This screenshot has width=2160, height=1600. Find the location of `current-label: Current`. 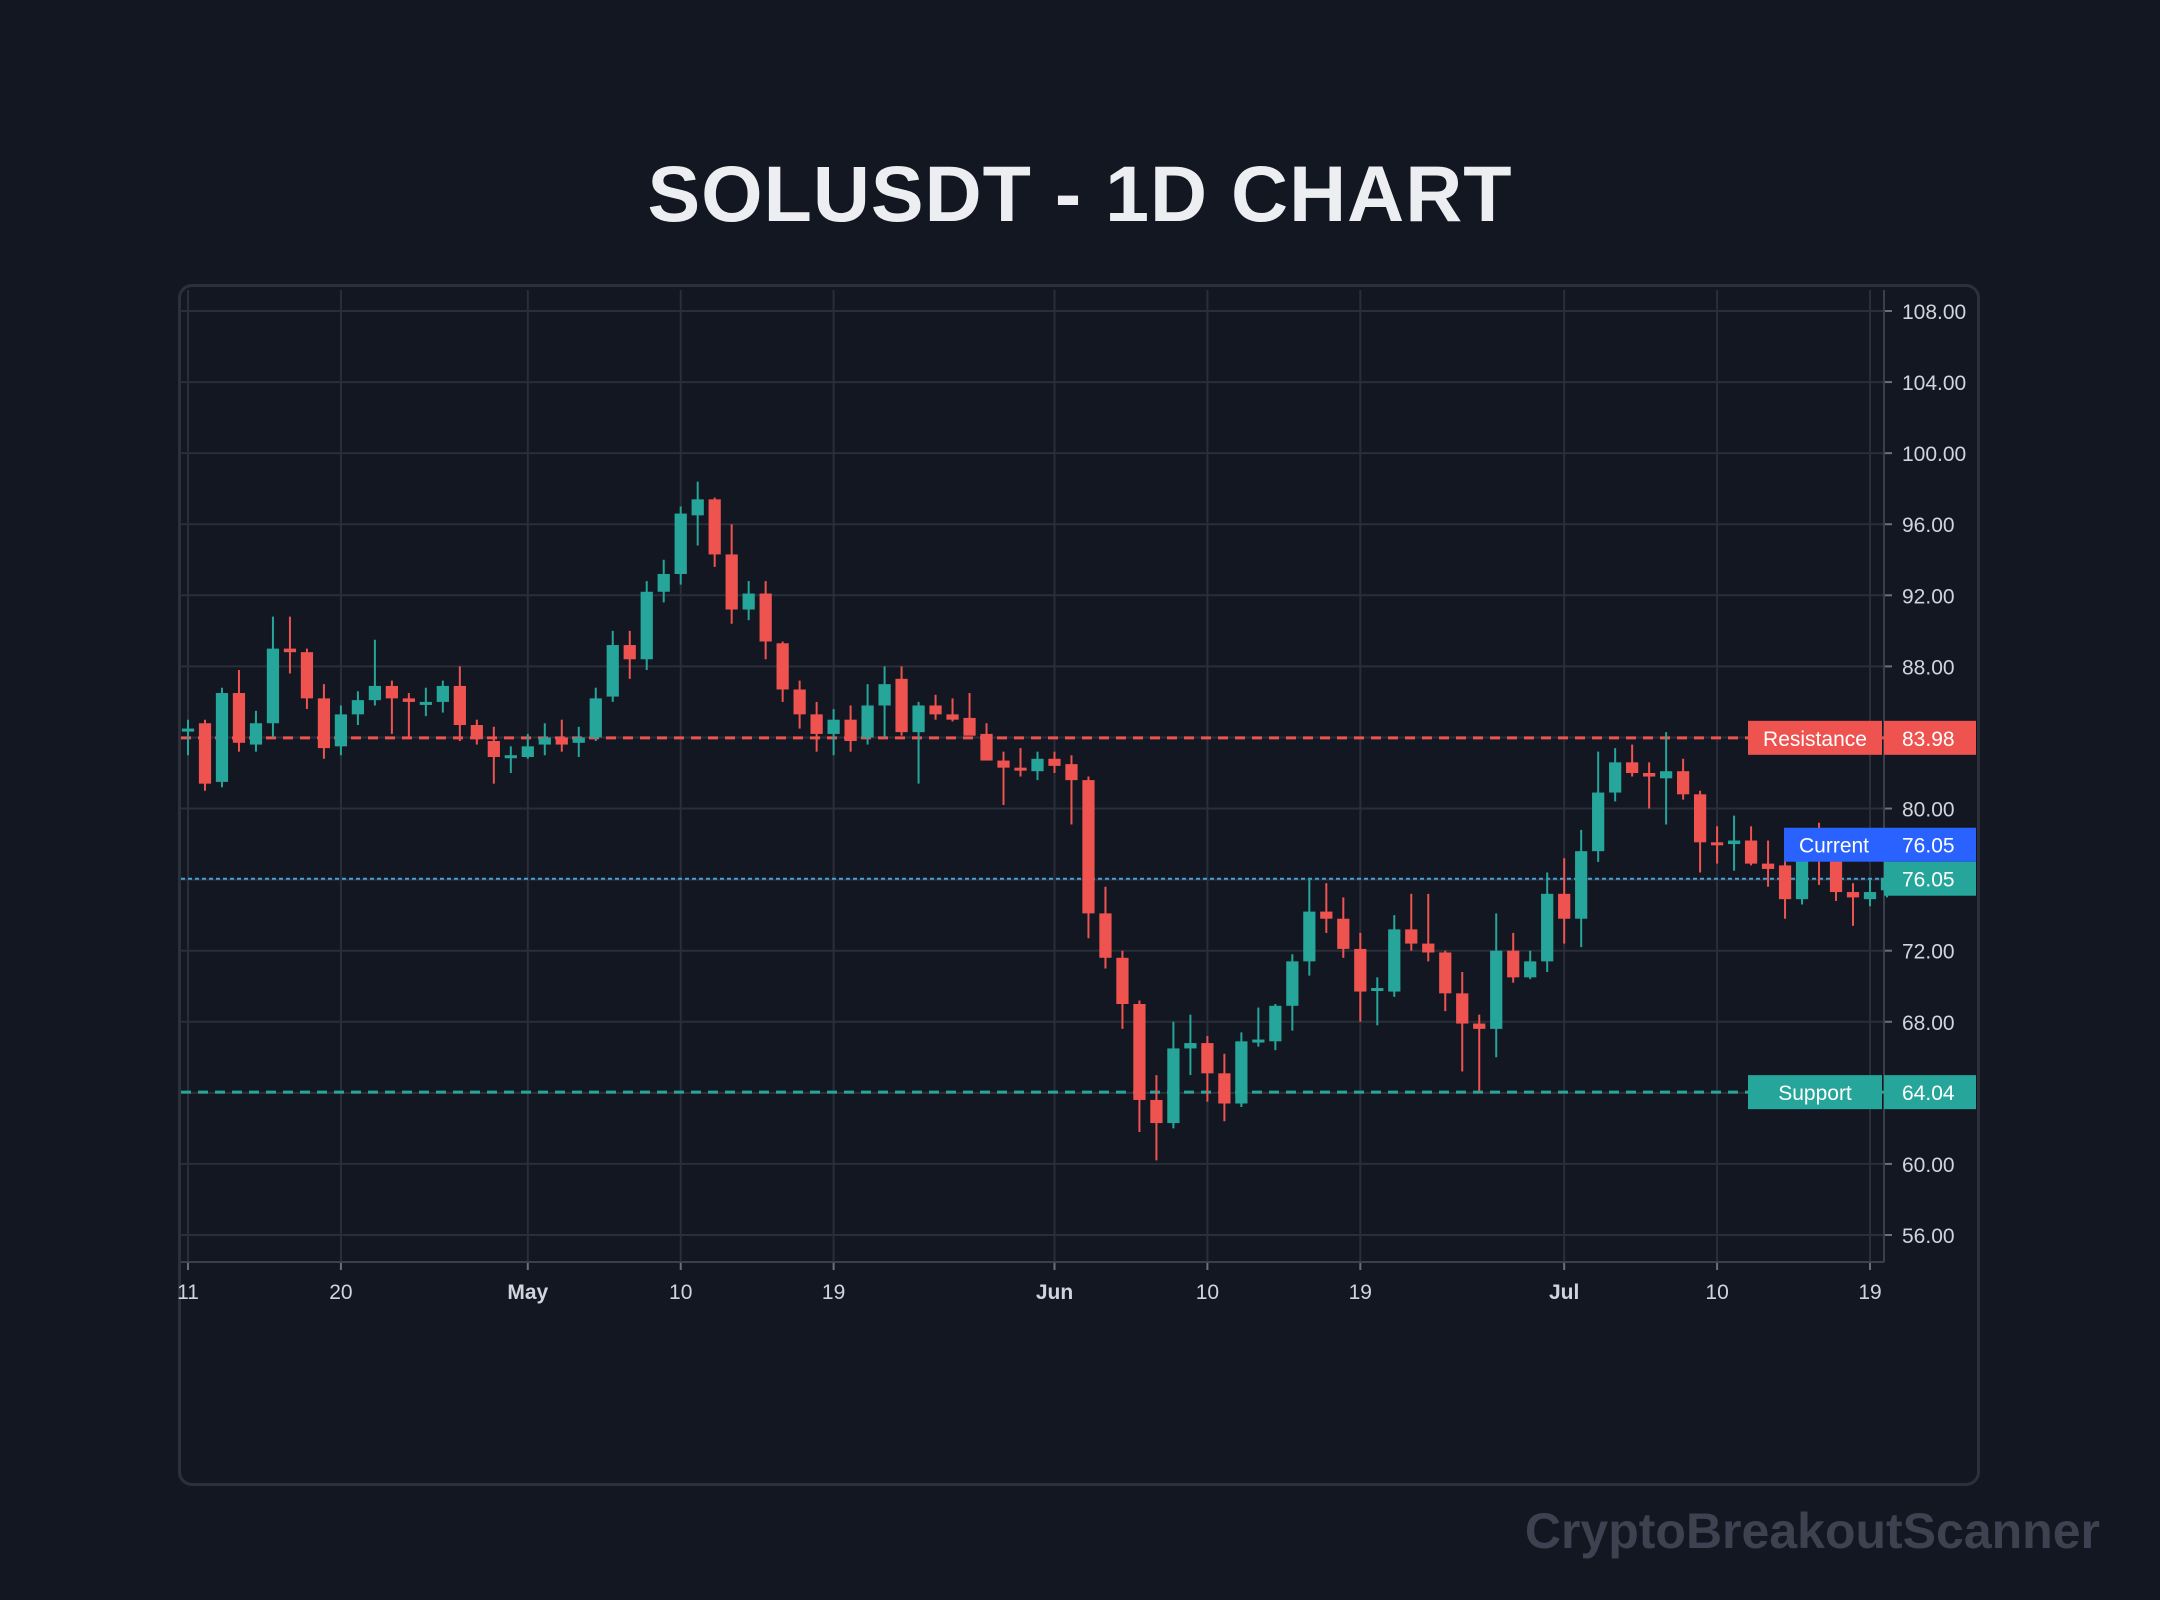

current-label: Current is located at coordinates (1834, 846).